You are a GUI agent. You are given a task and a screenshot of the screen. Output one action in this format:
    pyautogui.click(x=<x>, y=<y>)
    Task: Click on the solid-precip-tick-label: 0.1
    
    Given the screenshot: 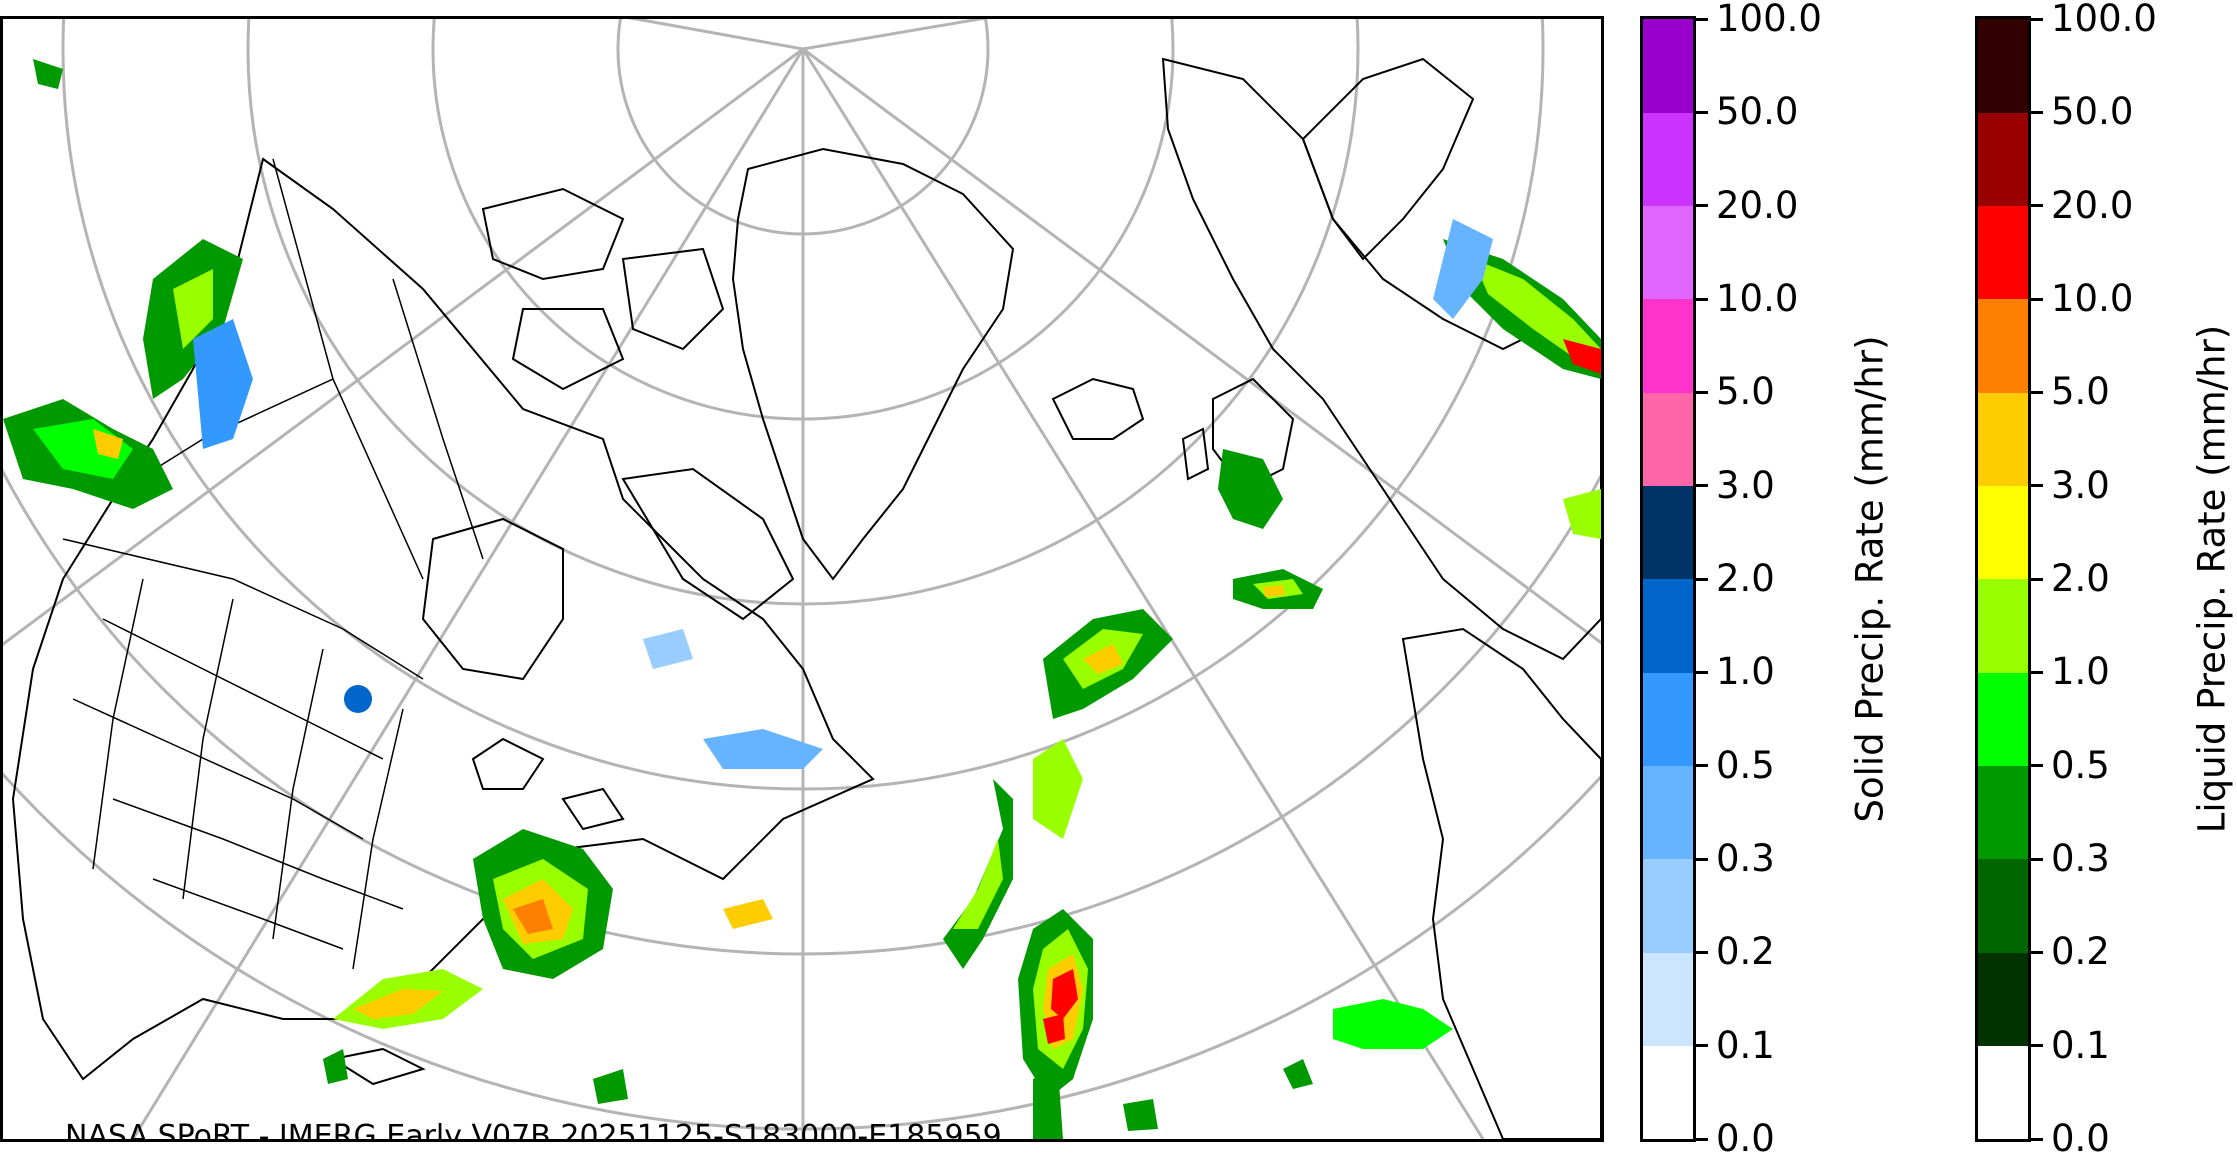 What is the action you would take?
    pyautogui.click(x=1745, y=1045)
    